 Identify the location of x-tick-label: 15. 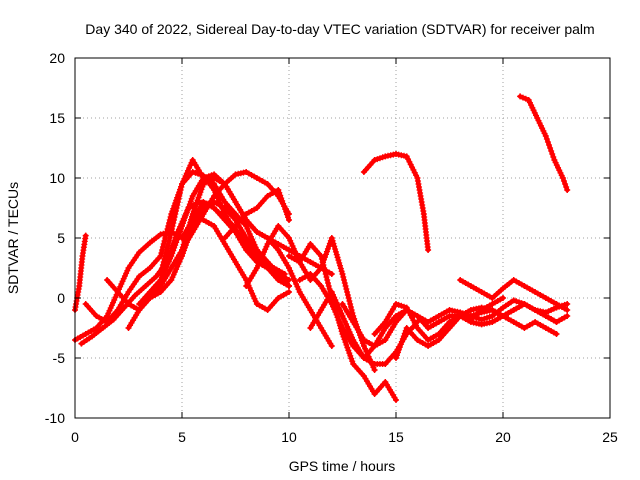
(396, 437).